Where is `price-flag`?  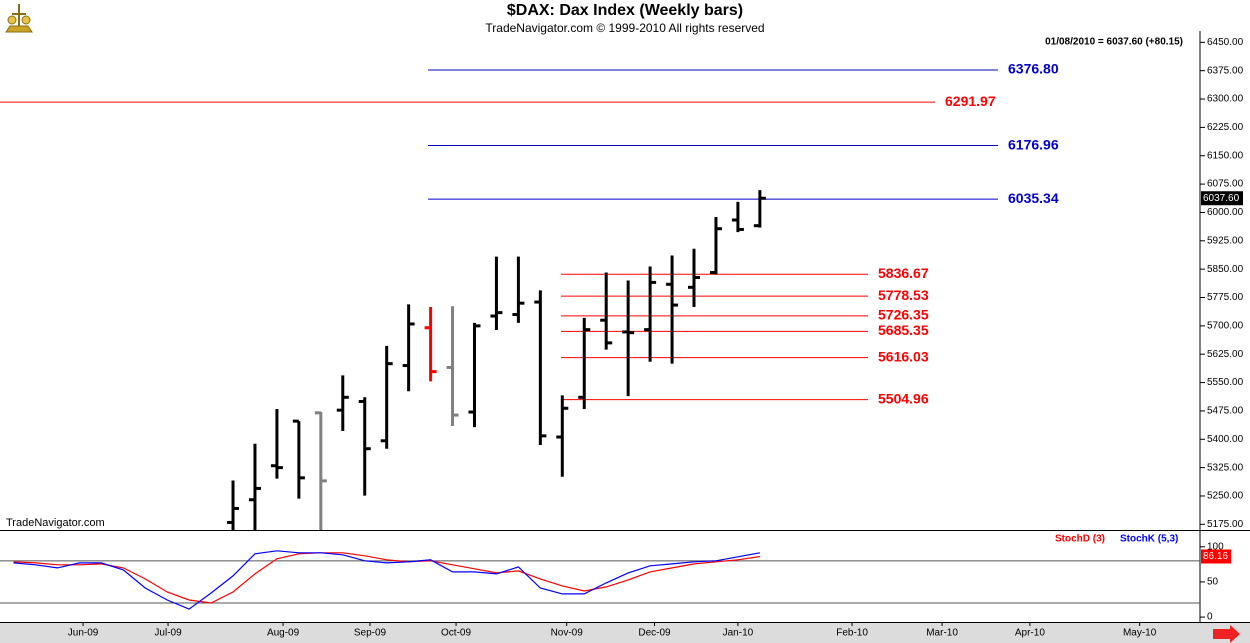
price-flag is located at coordinates (1222, 198).